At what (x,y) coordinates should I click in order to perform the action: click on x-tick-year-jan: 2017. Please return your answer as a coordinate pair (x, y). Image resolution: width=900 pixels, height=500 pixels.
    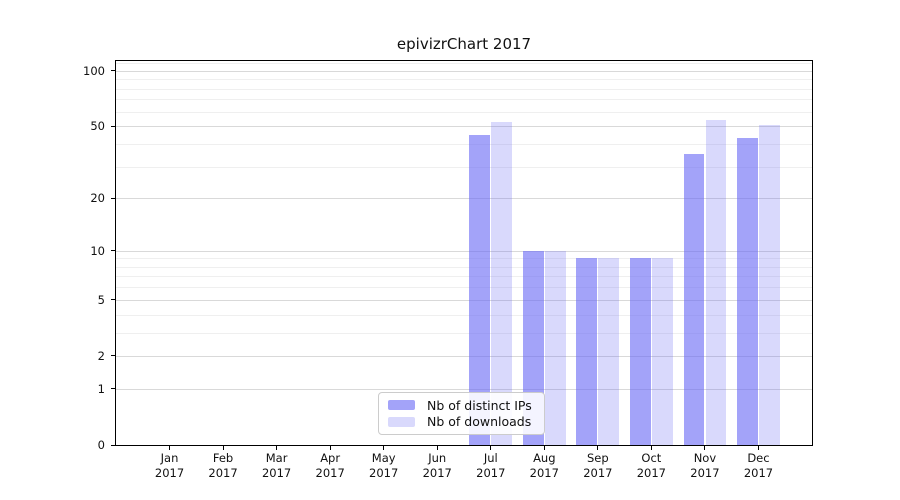
    Looking at the image, I should click on (169, 473).